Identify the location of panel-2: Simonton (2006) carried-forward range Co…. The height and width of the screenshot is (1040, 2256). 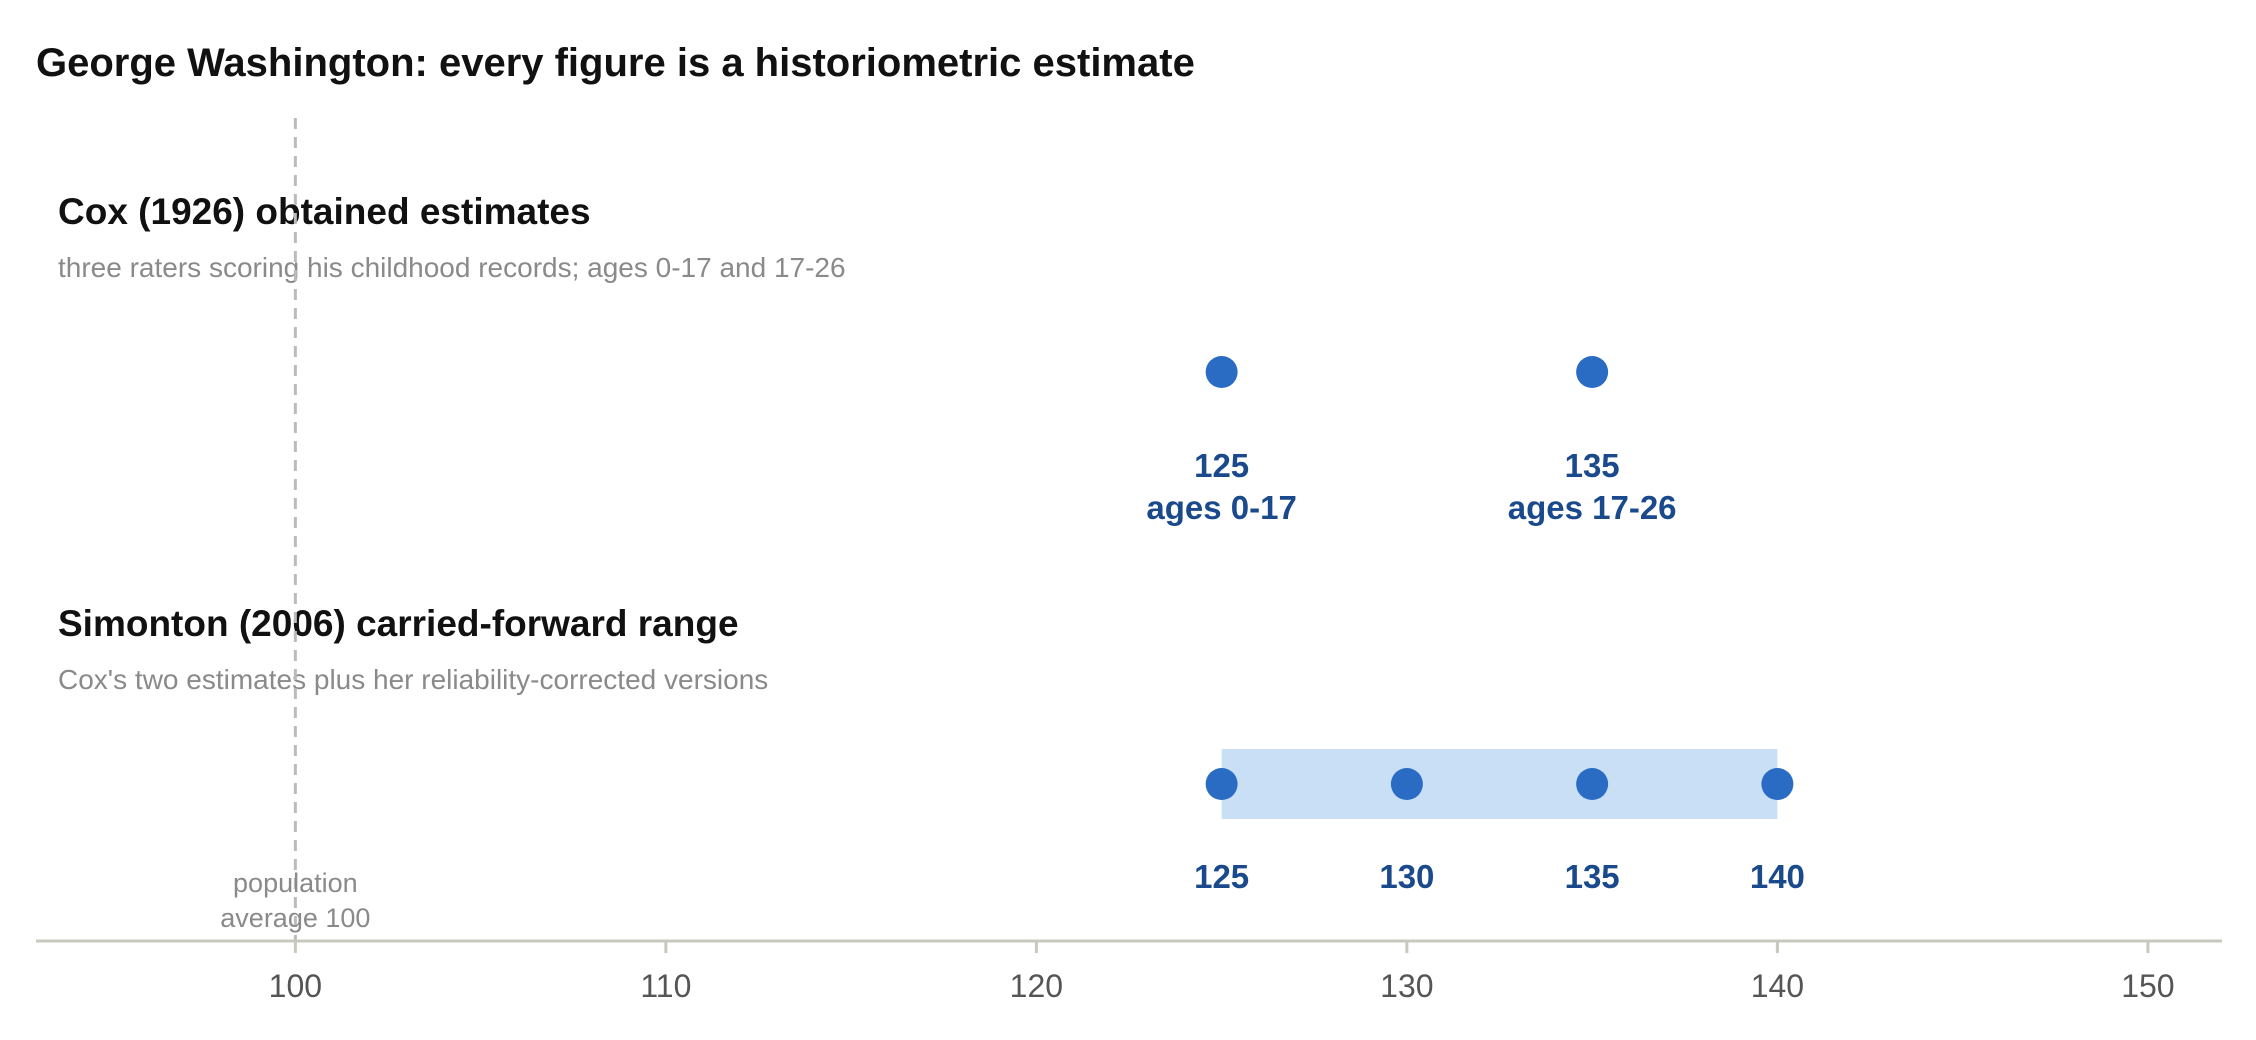
(413, 649).